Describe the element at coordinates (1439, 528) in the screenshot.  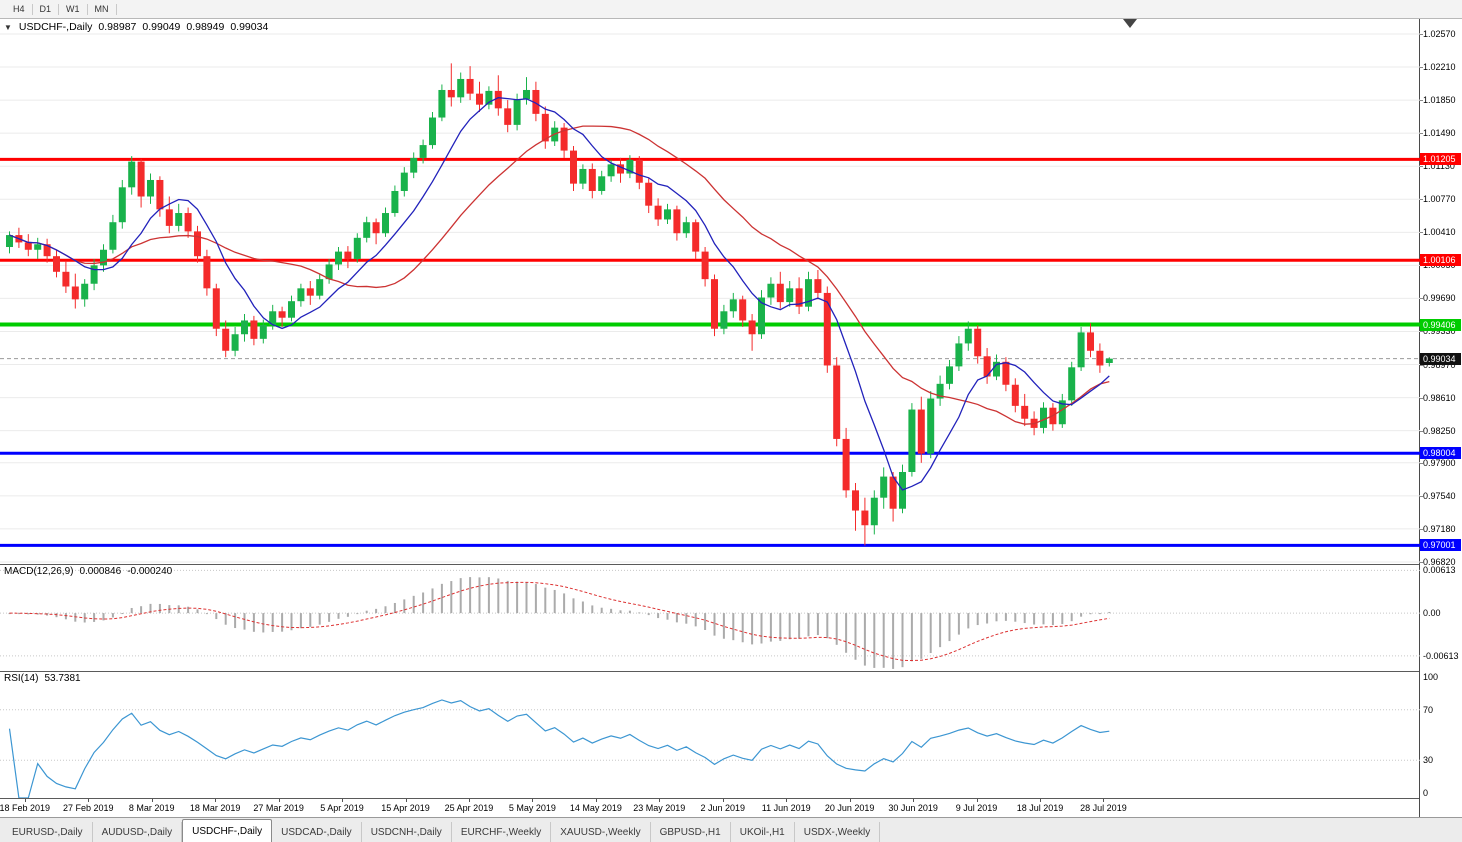
I see `price-scale-label: 0.97180` at that location.